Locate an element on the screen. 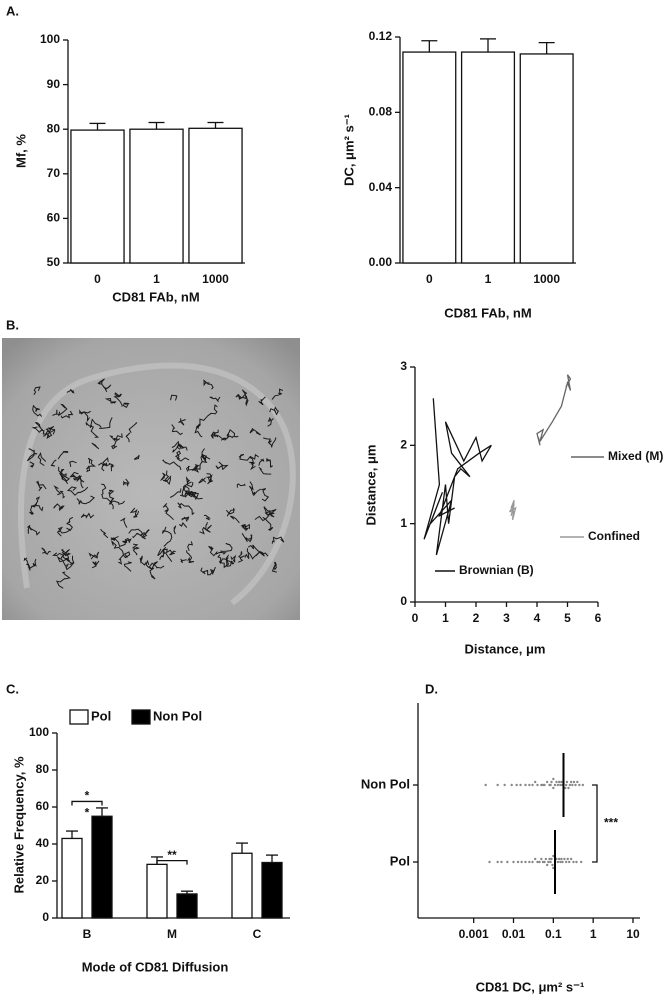 Image resolution: width=666 pixels, height=1006 pixels. y-tick-label: 70 is located at coordinates (54, 173).